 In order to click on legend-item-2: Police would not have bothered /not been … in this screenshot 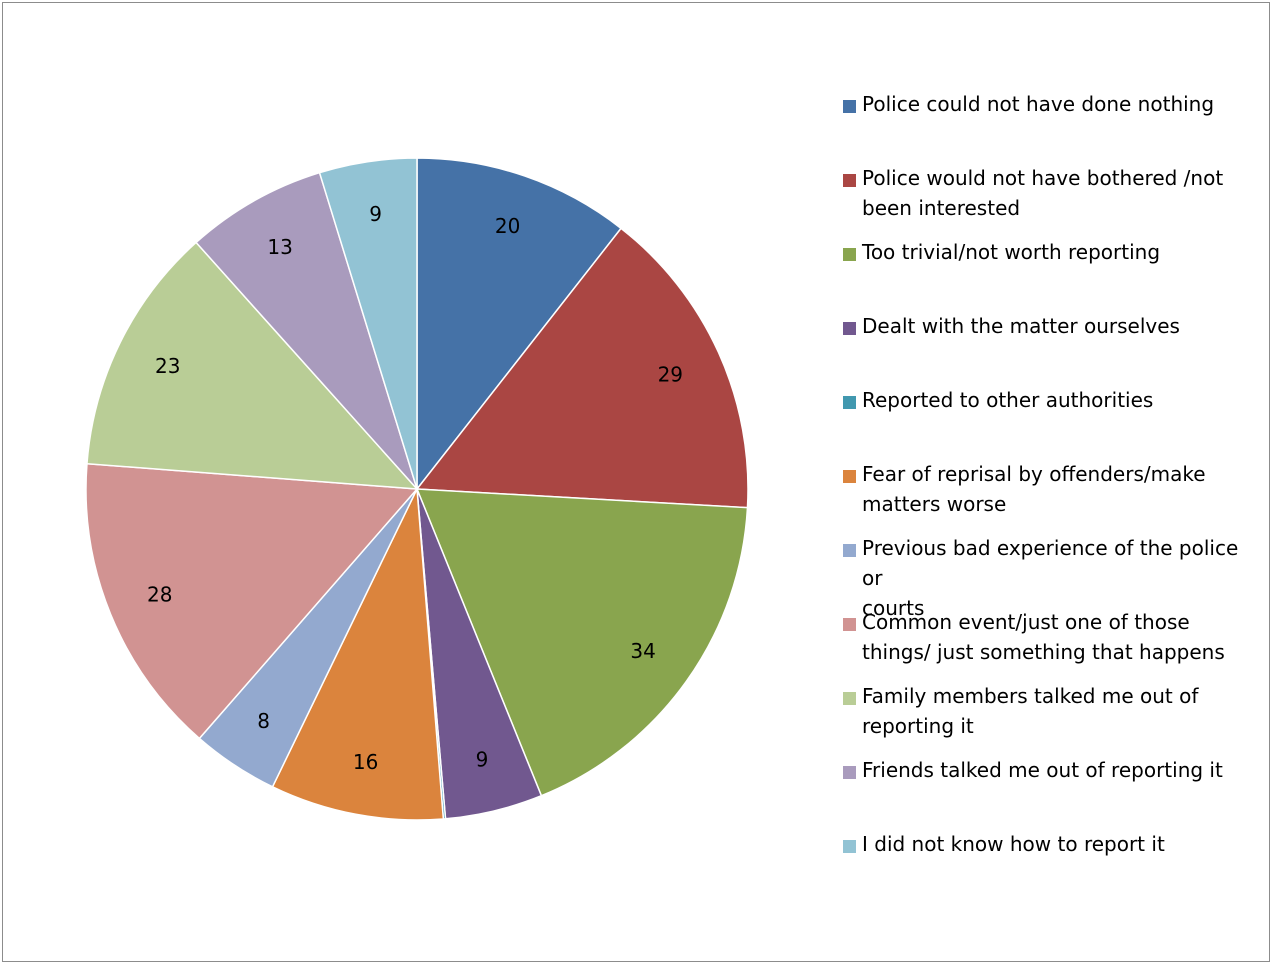, I will do `click(1052, 193)`.